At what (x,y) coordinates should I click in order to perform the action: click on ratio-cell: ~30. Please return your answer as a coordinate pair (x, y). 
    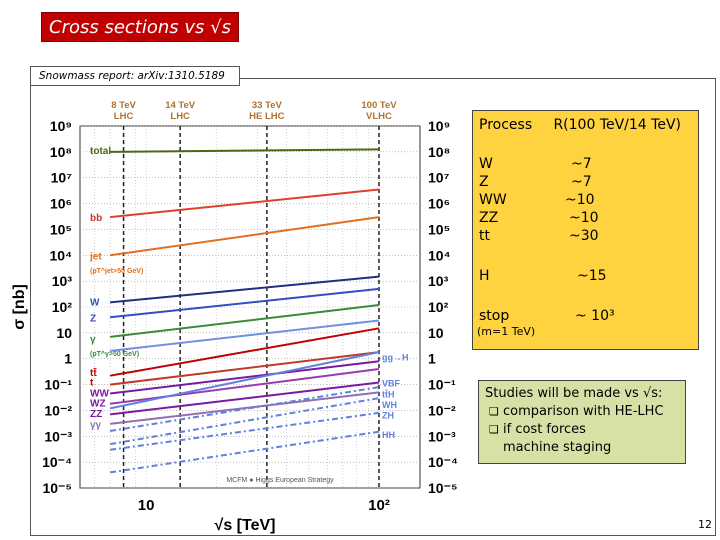
    Looking at the image, I should click on (584, 236).